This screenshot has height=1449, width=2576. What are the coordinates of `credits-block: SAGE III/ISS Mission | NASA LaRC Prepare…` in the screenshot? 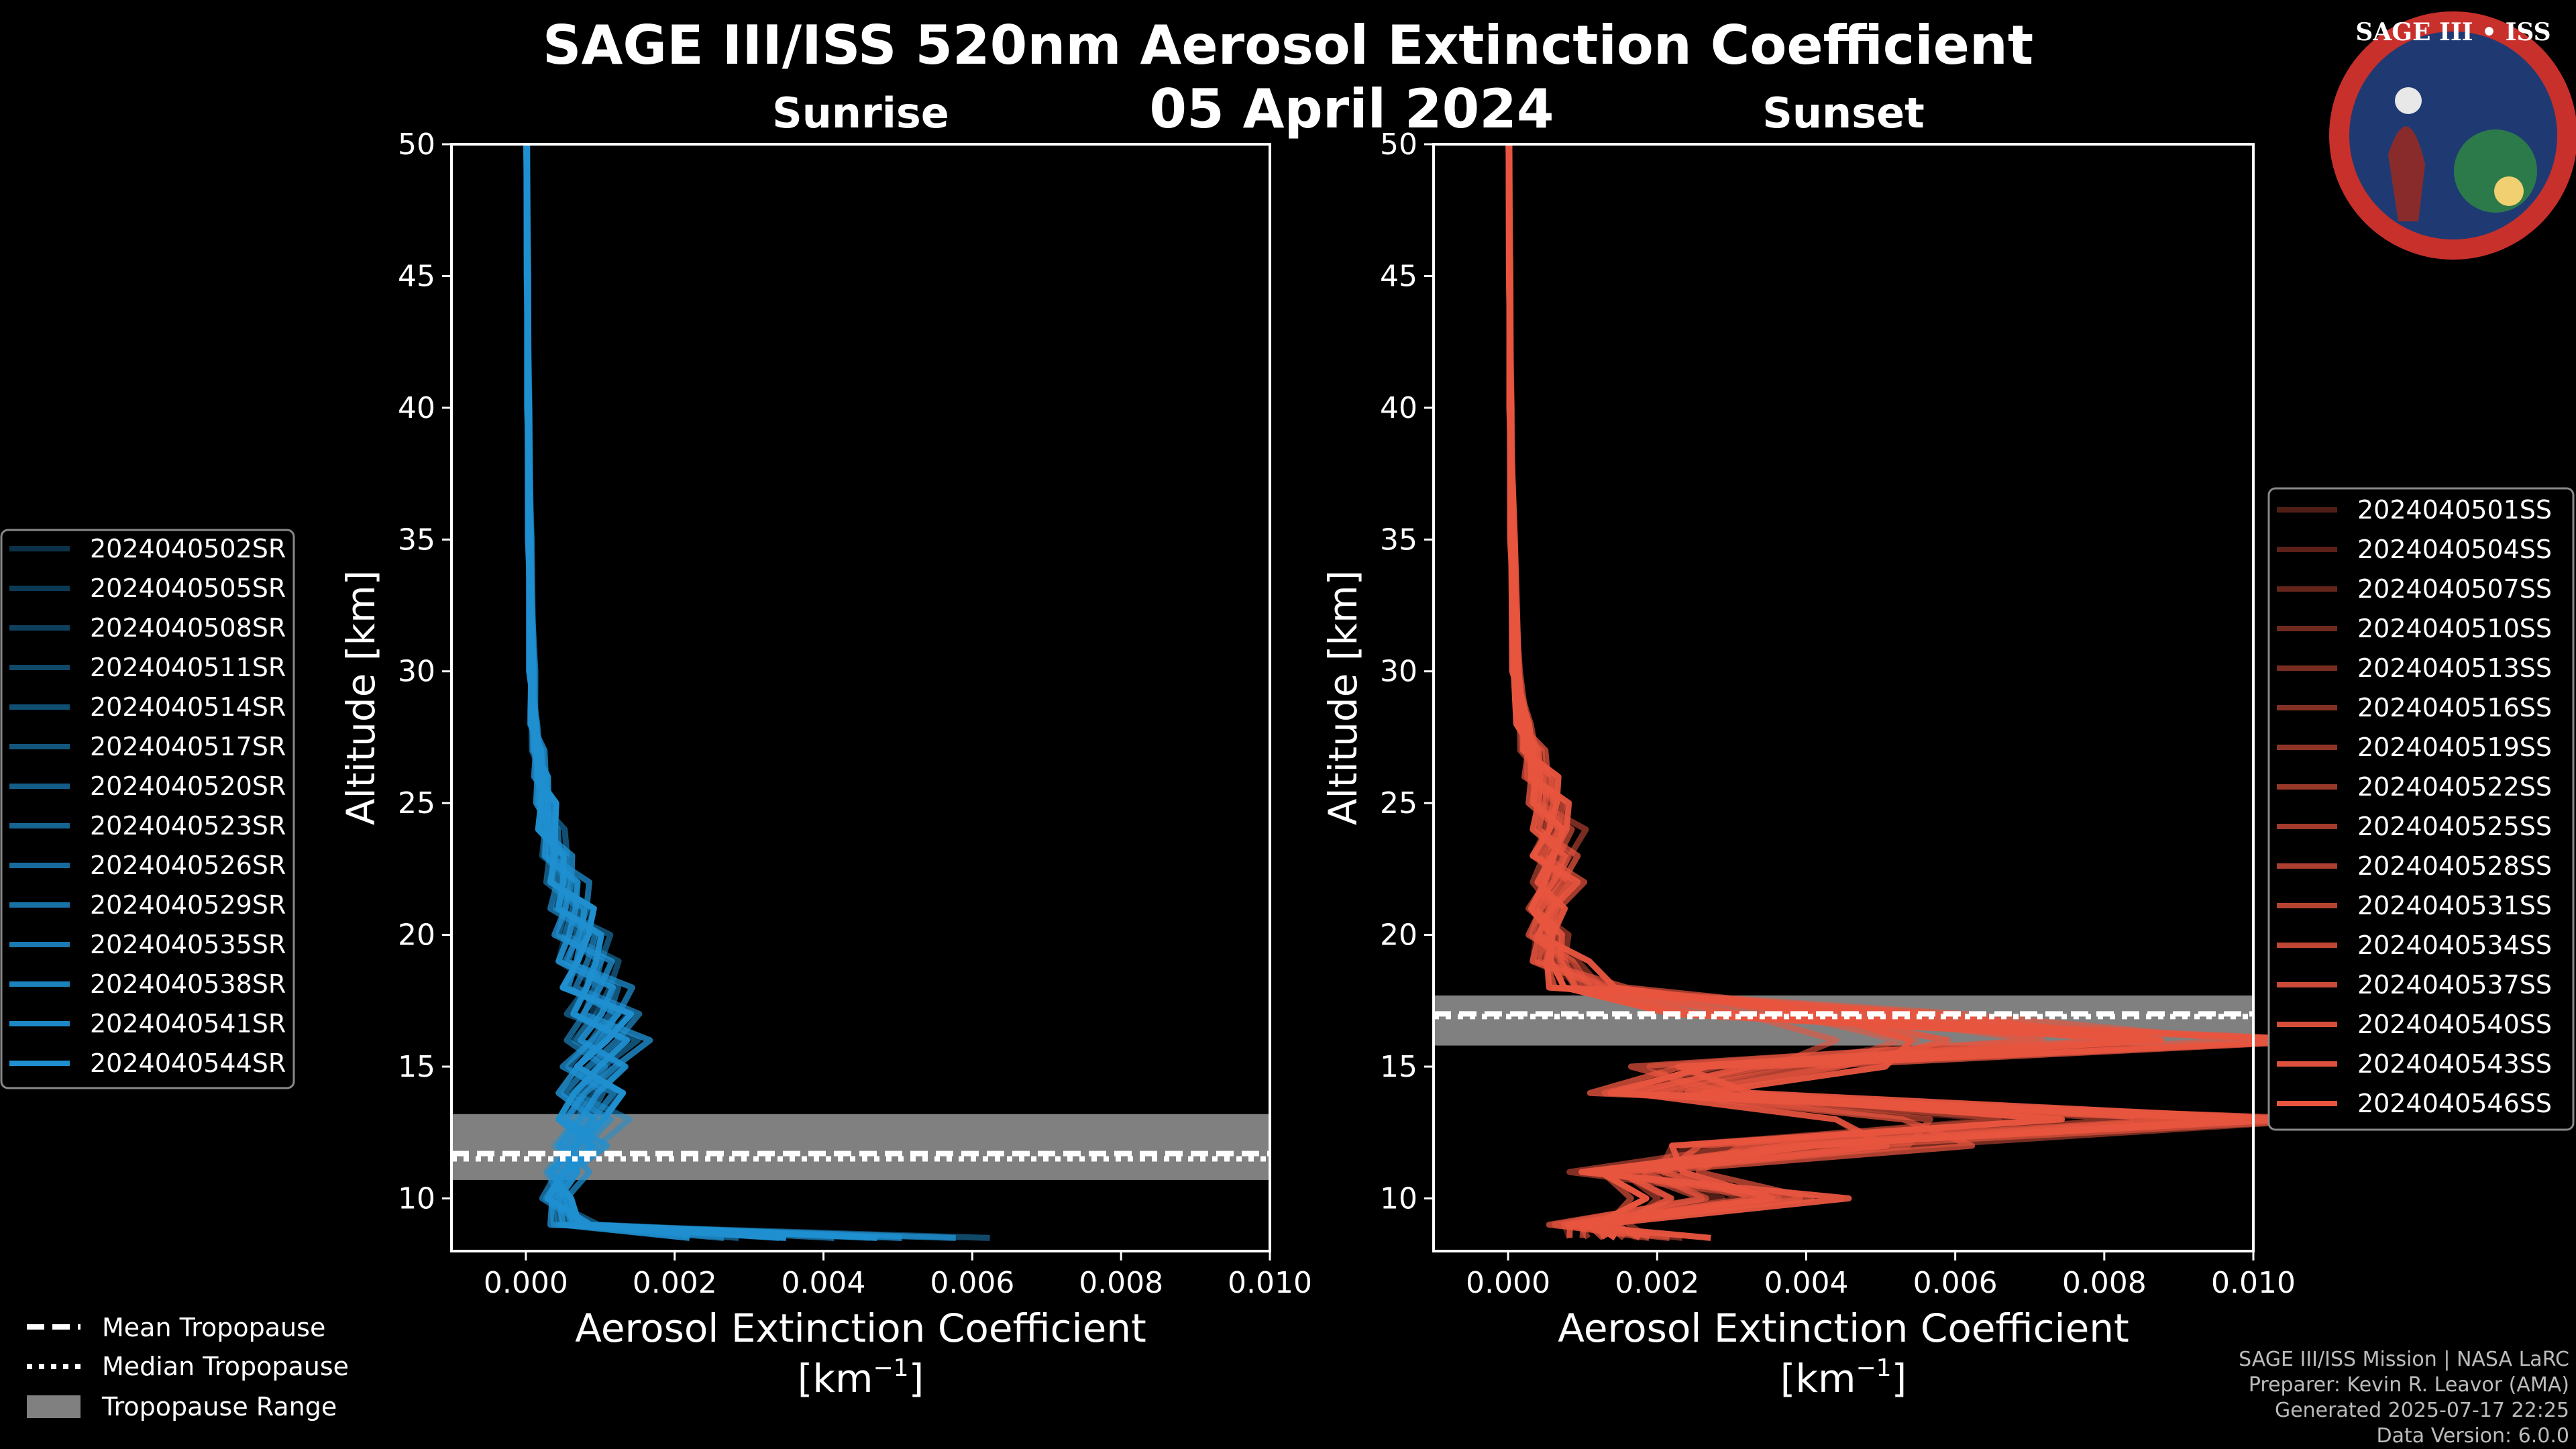 It's located at (2404, 1398).